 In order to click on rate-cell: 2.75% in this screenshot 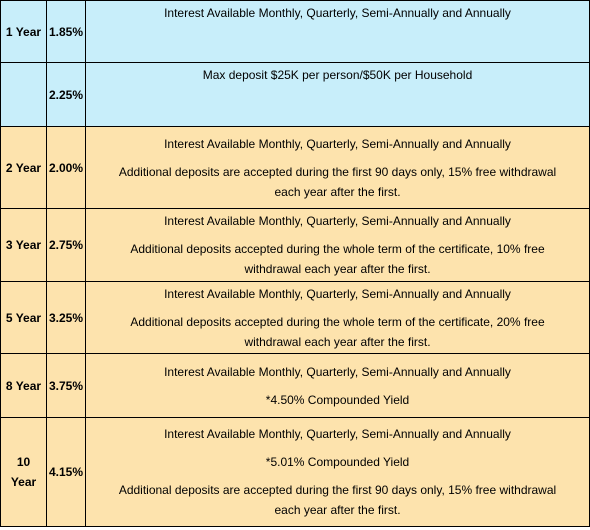, I will do `click(66, 245)`.